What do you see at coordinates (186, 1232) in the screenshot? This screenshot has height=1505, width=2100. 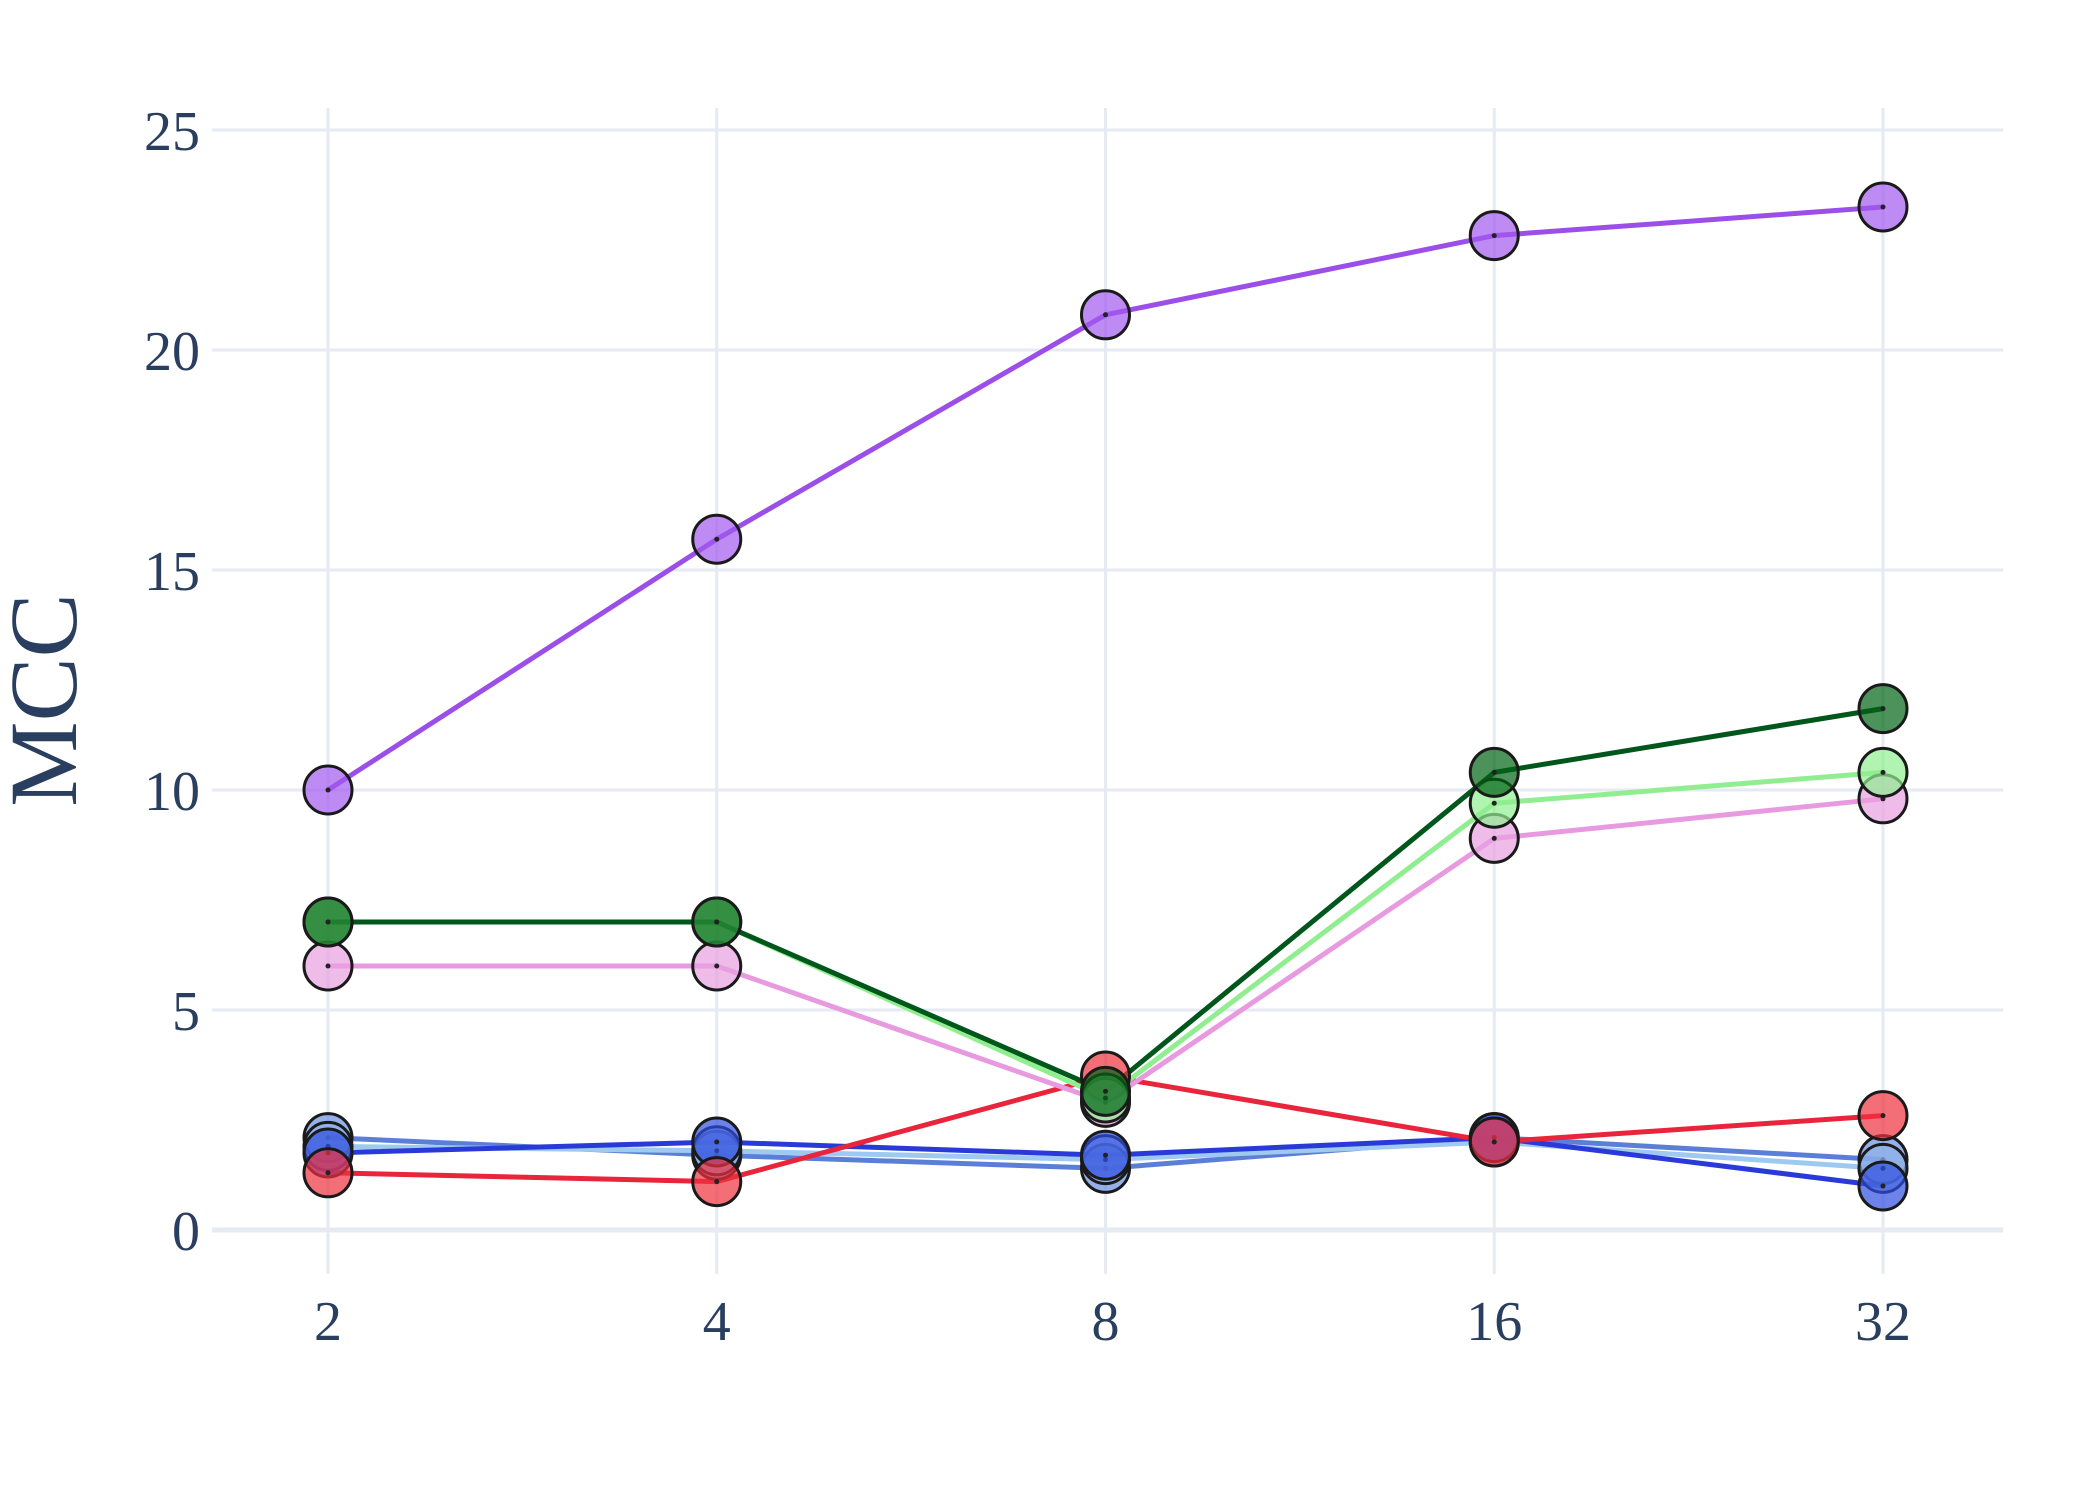 I see `y-tick-label: 0` at bounding box center [186, 1232].